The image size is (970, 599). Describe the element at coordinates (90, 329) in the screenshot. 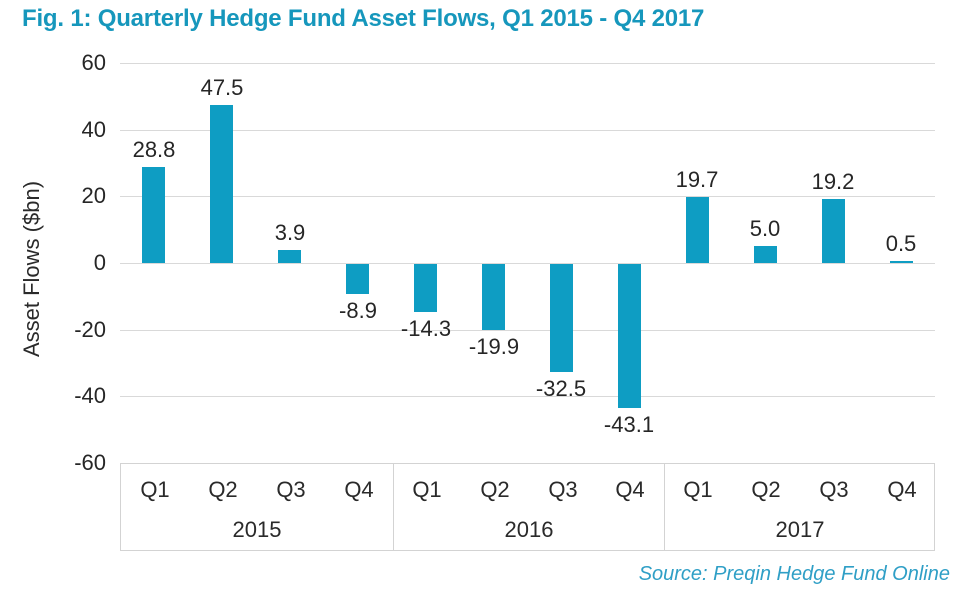

I see `y-tick-label: -20` at that location.